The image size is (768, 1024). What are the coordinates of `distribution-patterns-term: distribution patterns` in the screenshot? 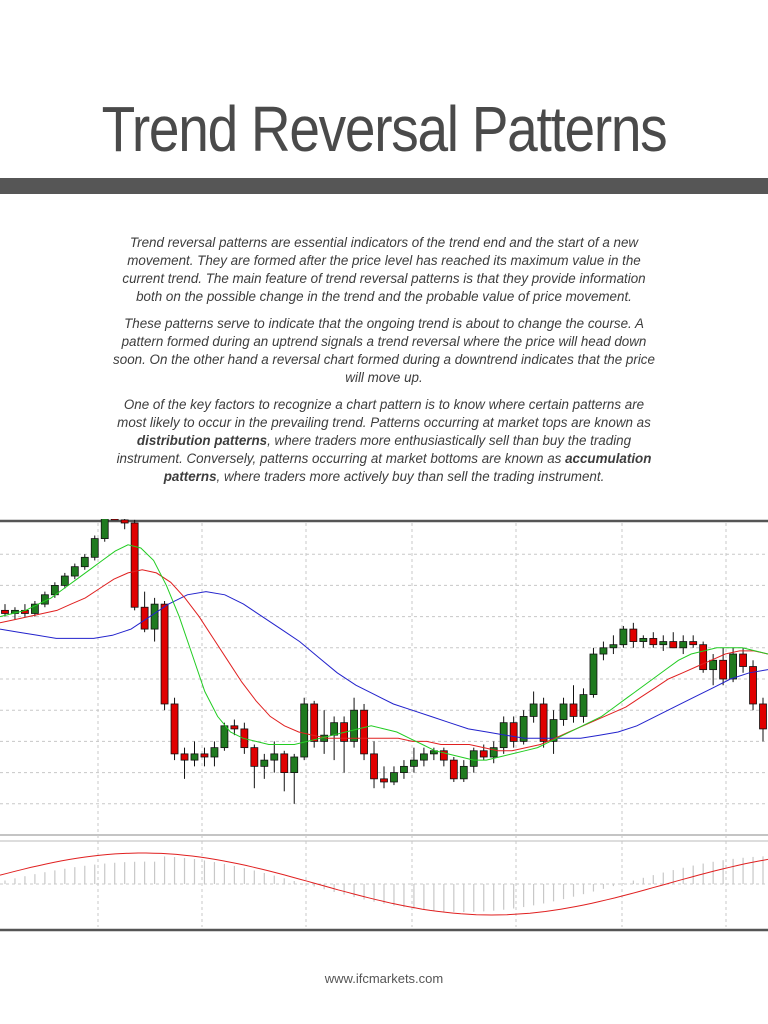 It's located at (202, 440).